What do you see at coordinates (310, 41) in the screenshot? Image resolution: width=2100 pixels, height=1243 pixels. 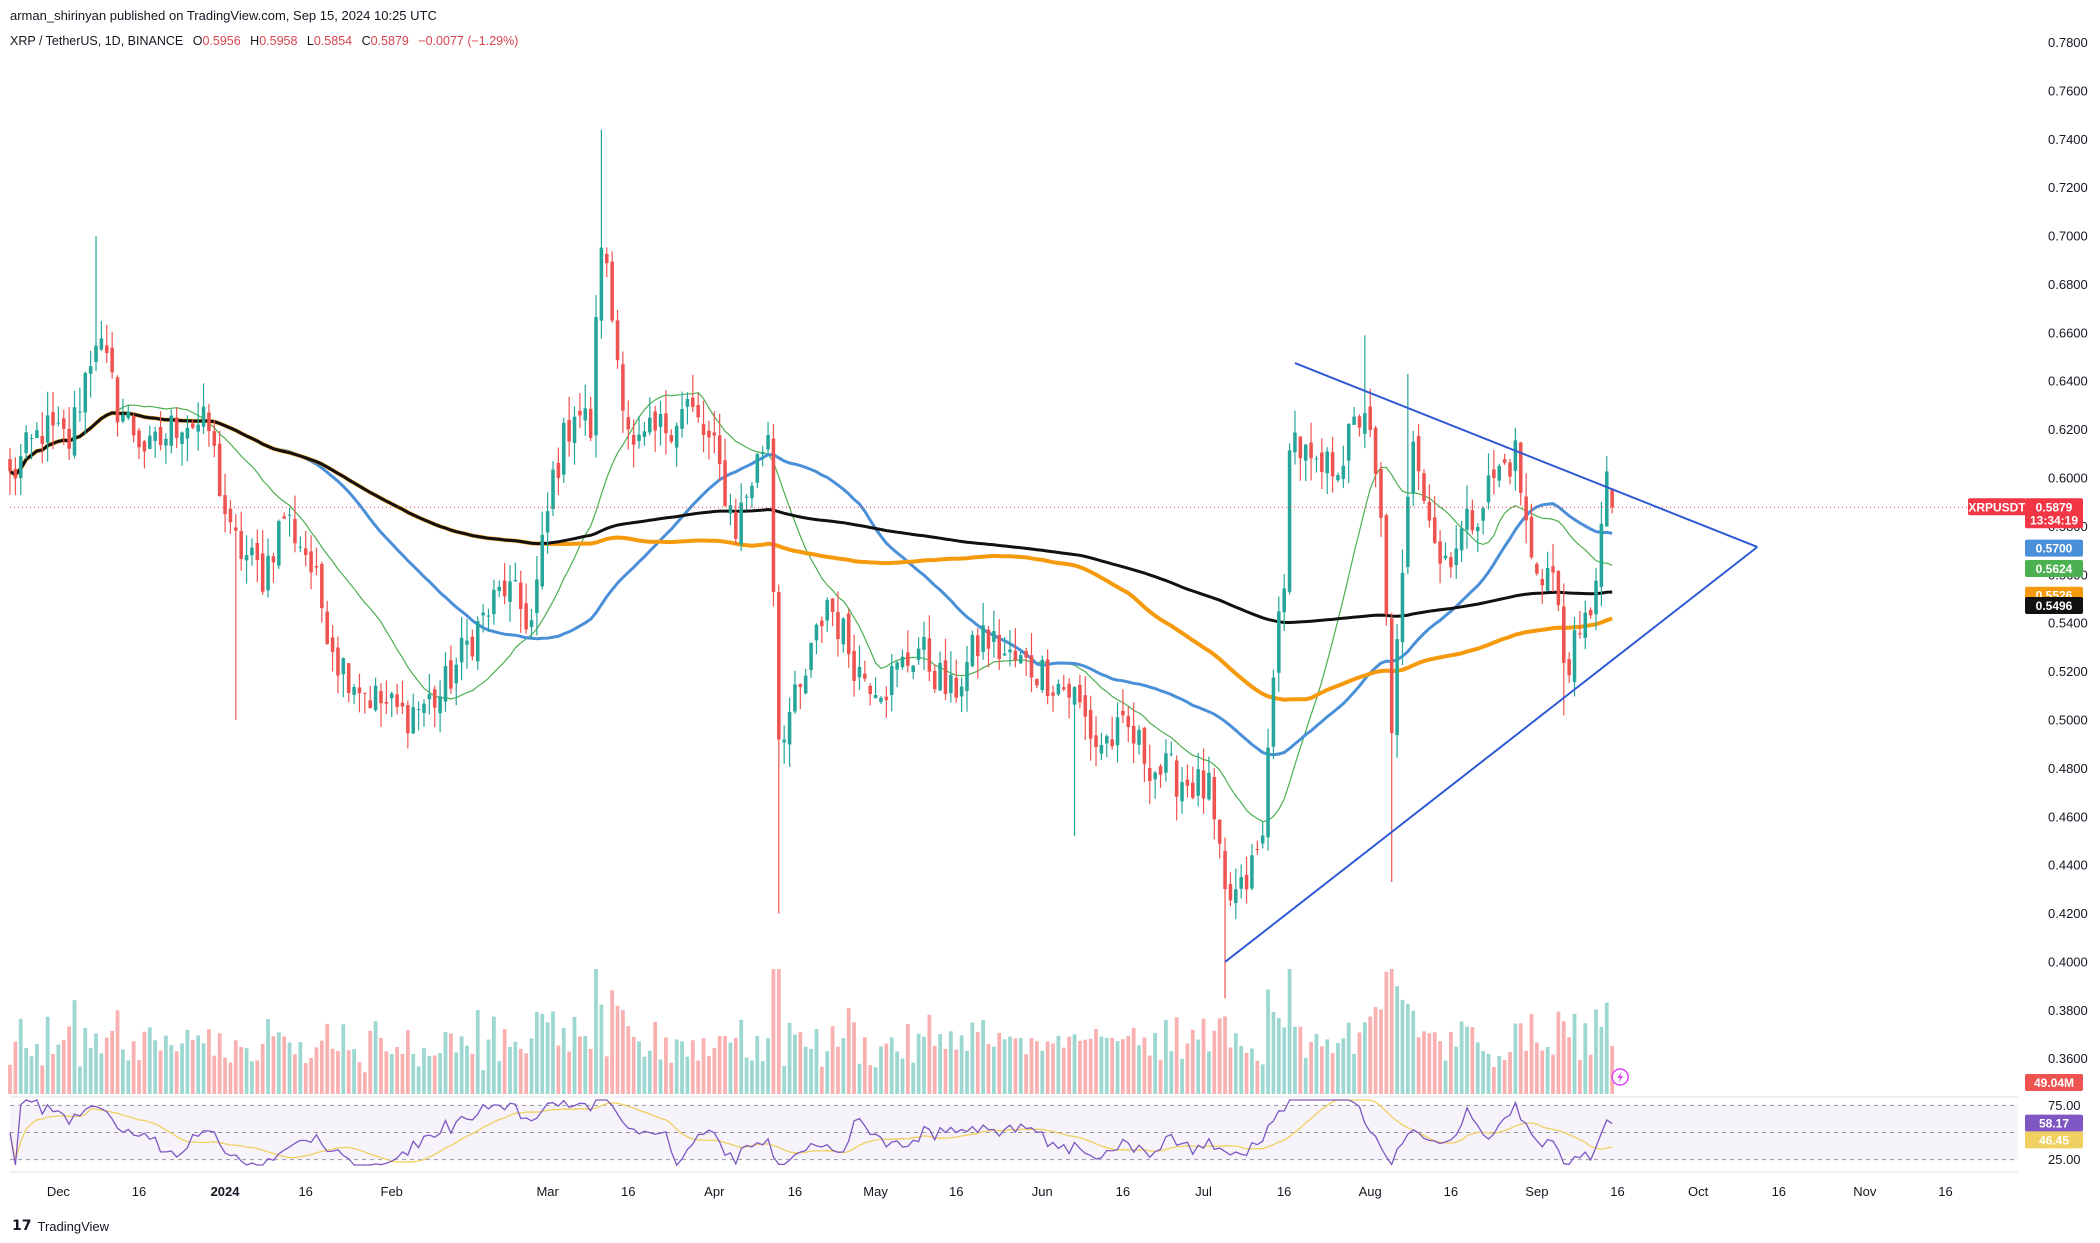 I see `low-label: L` at bounding box center [310, 41].